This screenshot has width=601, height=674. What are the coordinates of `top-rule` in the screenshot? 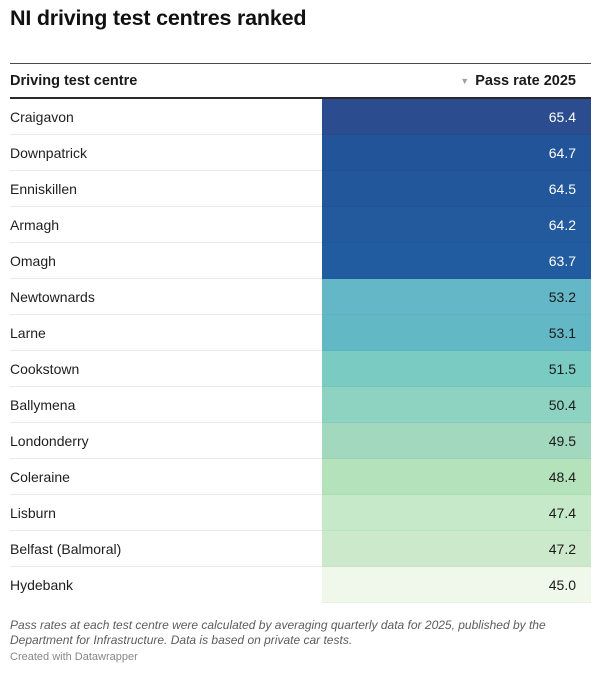 It's located at (300, 63).